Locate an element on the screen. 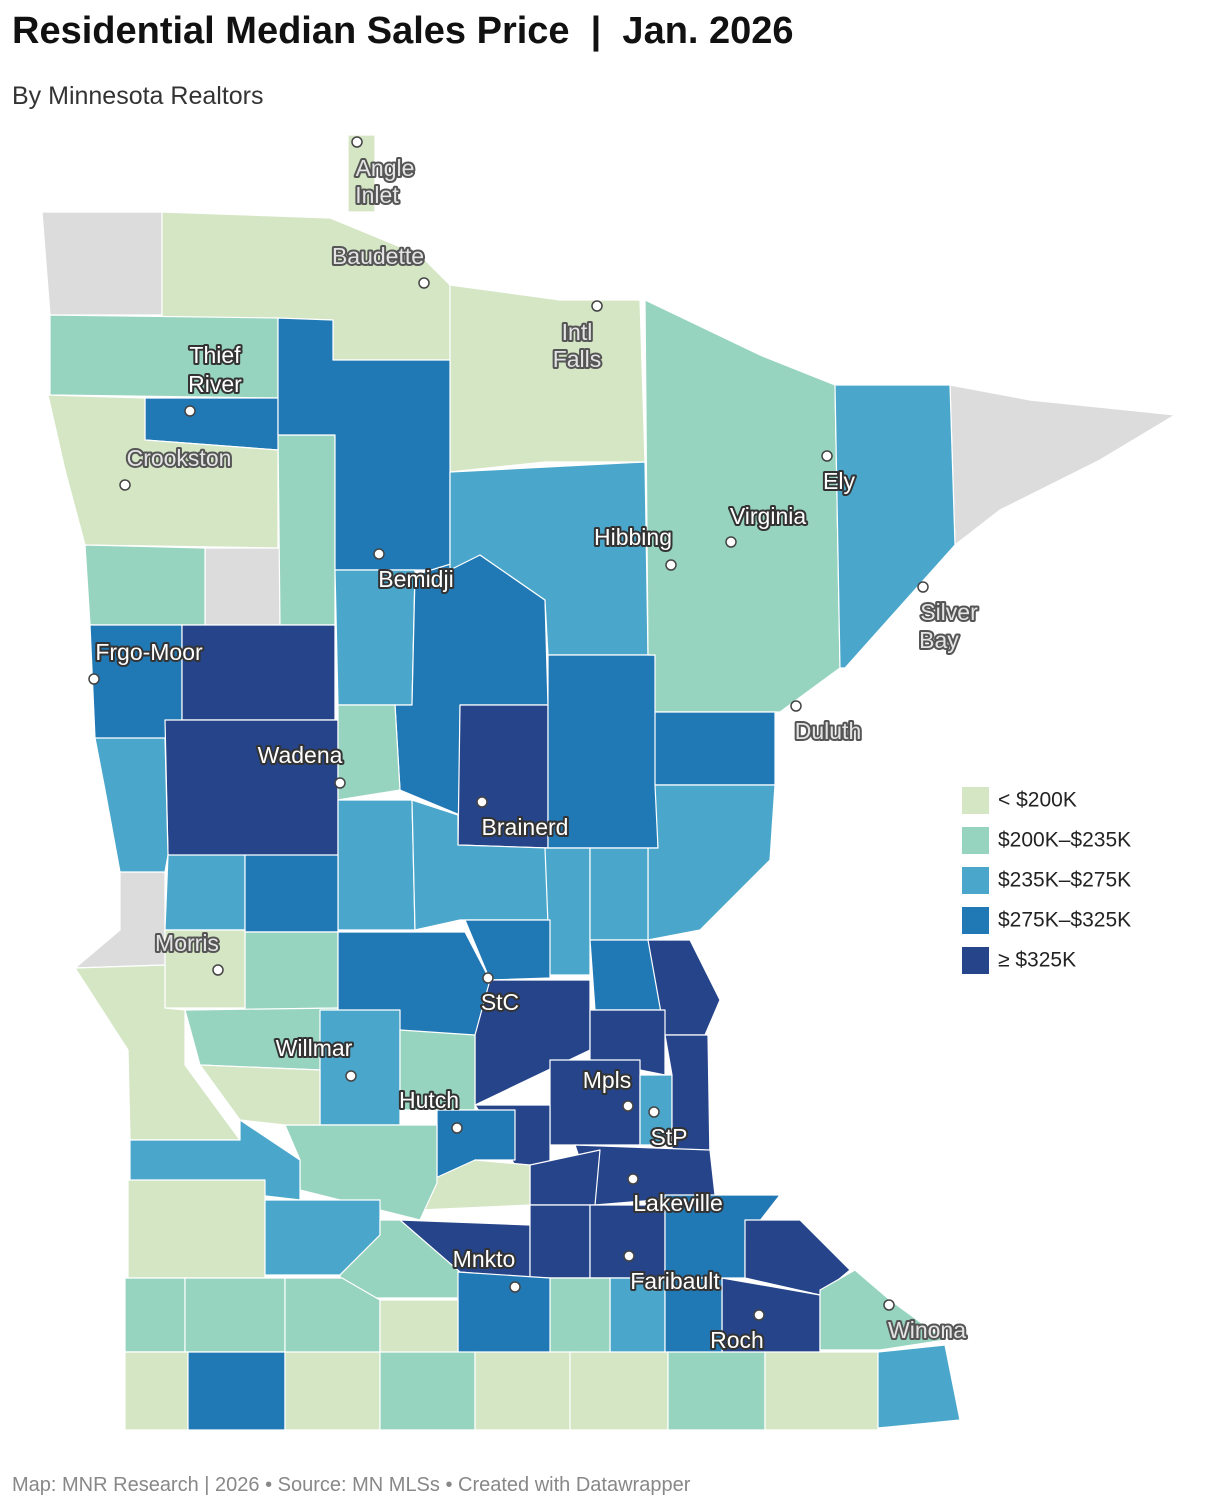  city-label: Willmar is located at coordinates (314, 1048).